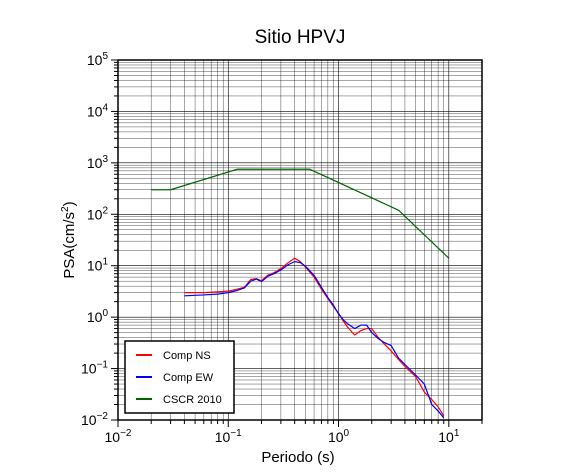 The width and height of the screenshot is (586, 475). Describe the element at coordinates (192, 400) in the screenshot. I see `legend-label: CSCR 2010` at that location.